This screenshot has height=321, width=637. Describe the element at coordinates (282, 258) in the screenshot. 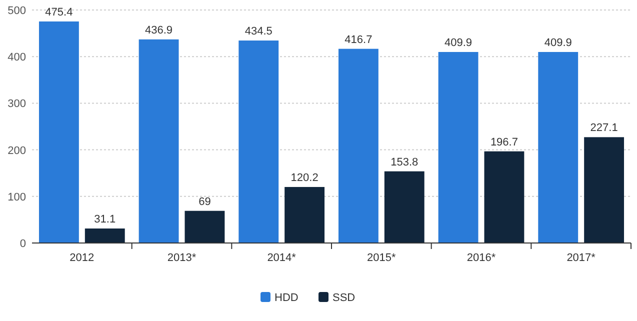

I see `x-tick-label: 2014*` at that location.